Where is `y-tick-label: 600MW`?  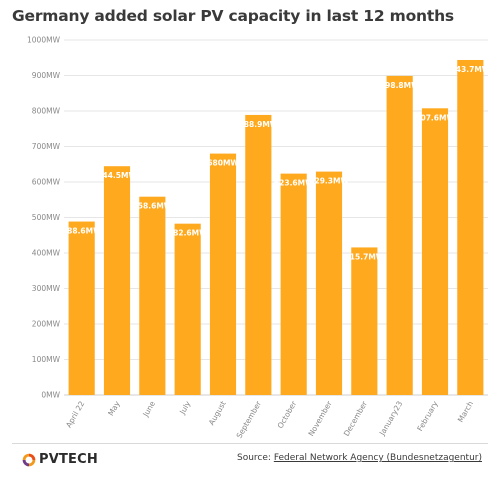 y-tick-label: 600MW is located at coordinates (46, 182).